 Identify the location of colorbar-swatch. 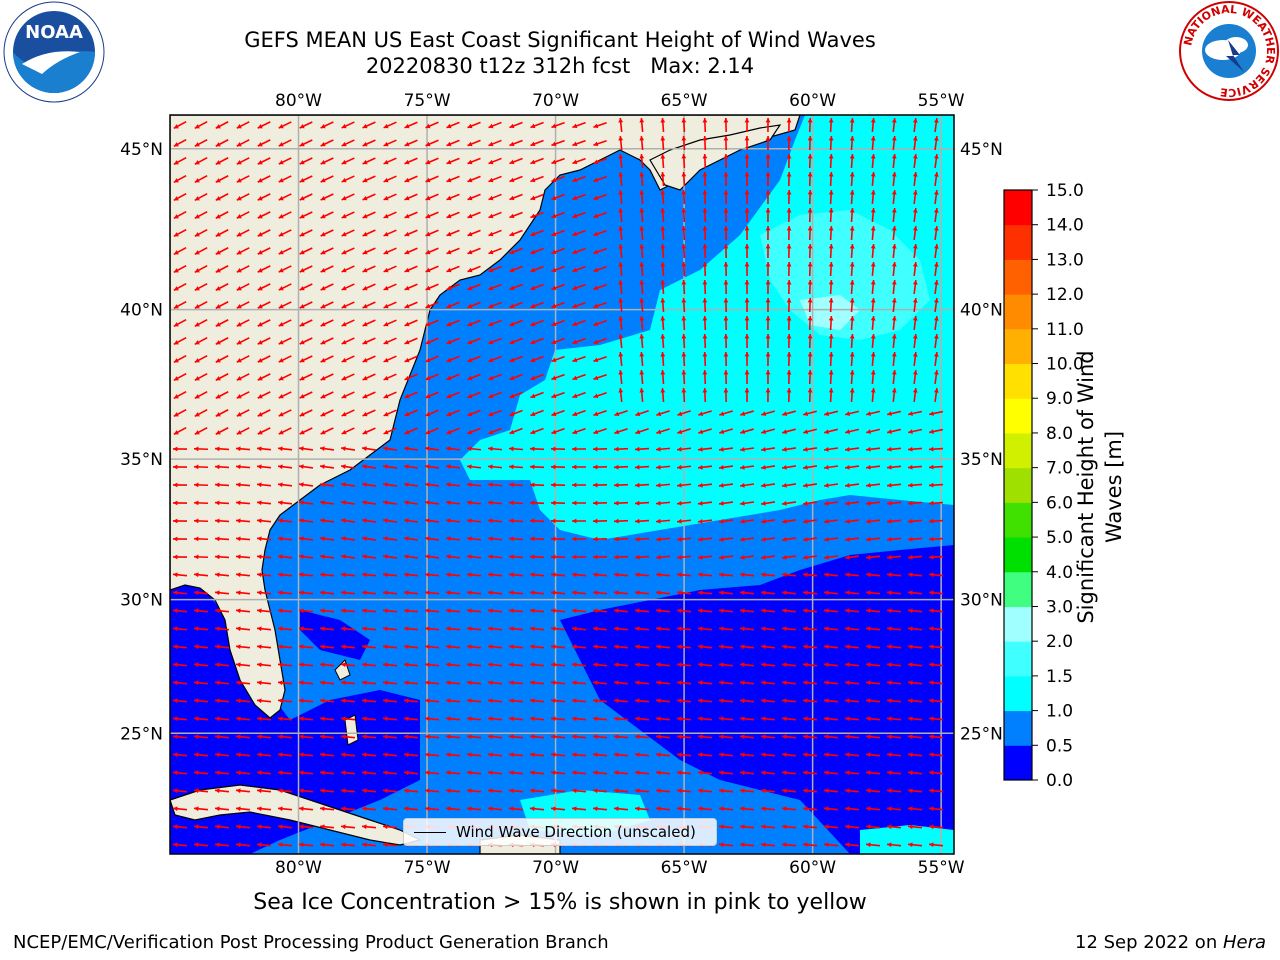
(1018, 485).